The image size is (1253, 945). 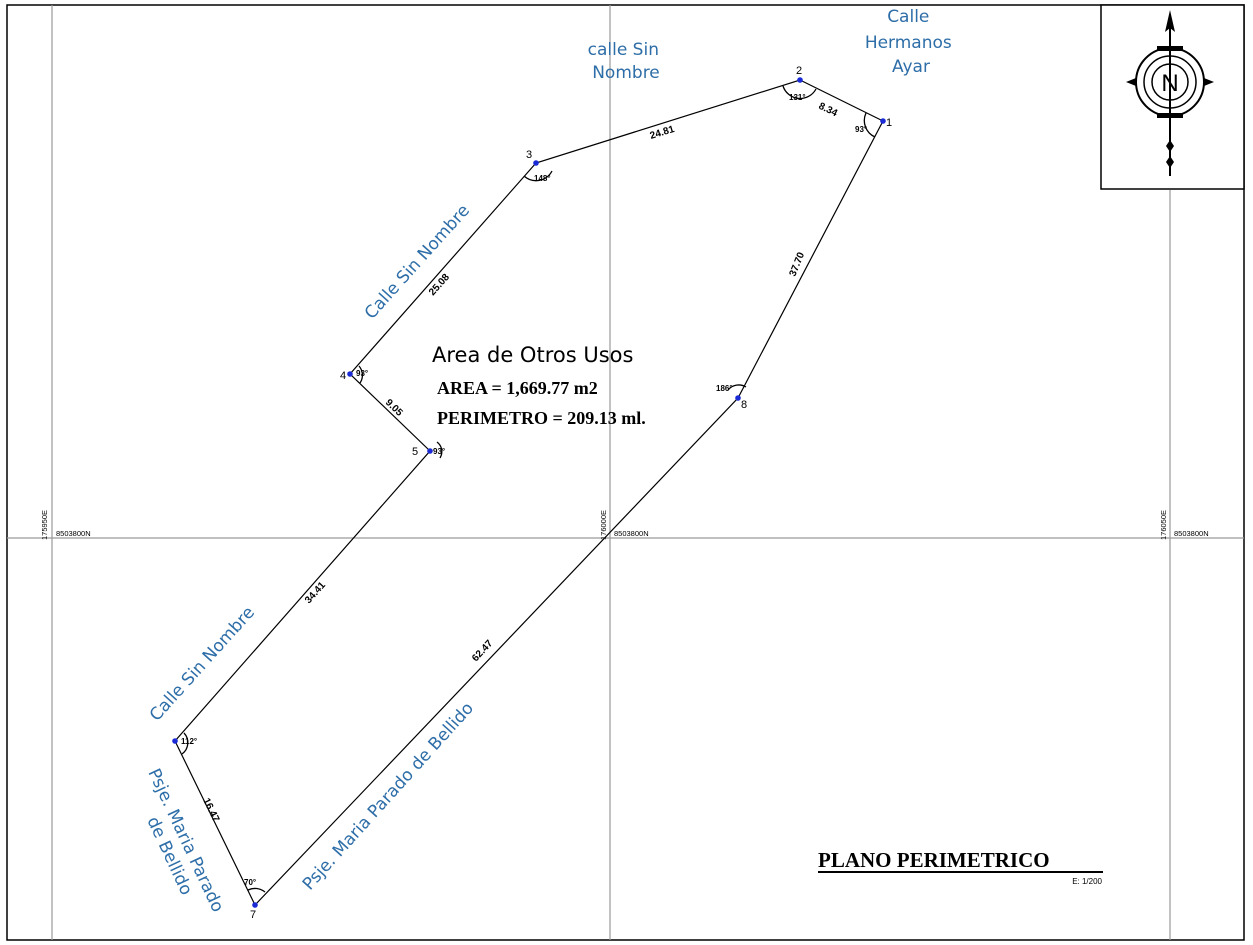 What do you see at coordinates (1169, 83) in the screenshot?
I see `north-letter: N` at bounding box center [1169, 83].